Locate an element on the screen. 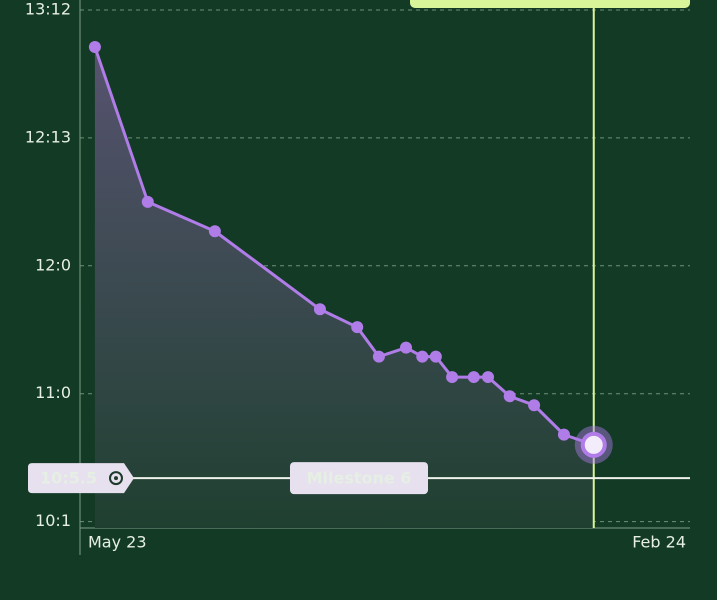  milestone-value-pill is located at coordinates (81, 478).